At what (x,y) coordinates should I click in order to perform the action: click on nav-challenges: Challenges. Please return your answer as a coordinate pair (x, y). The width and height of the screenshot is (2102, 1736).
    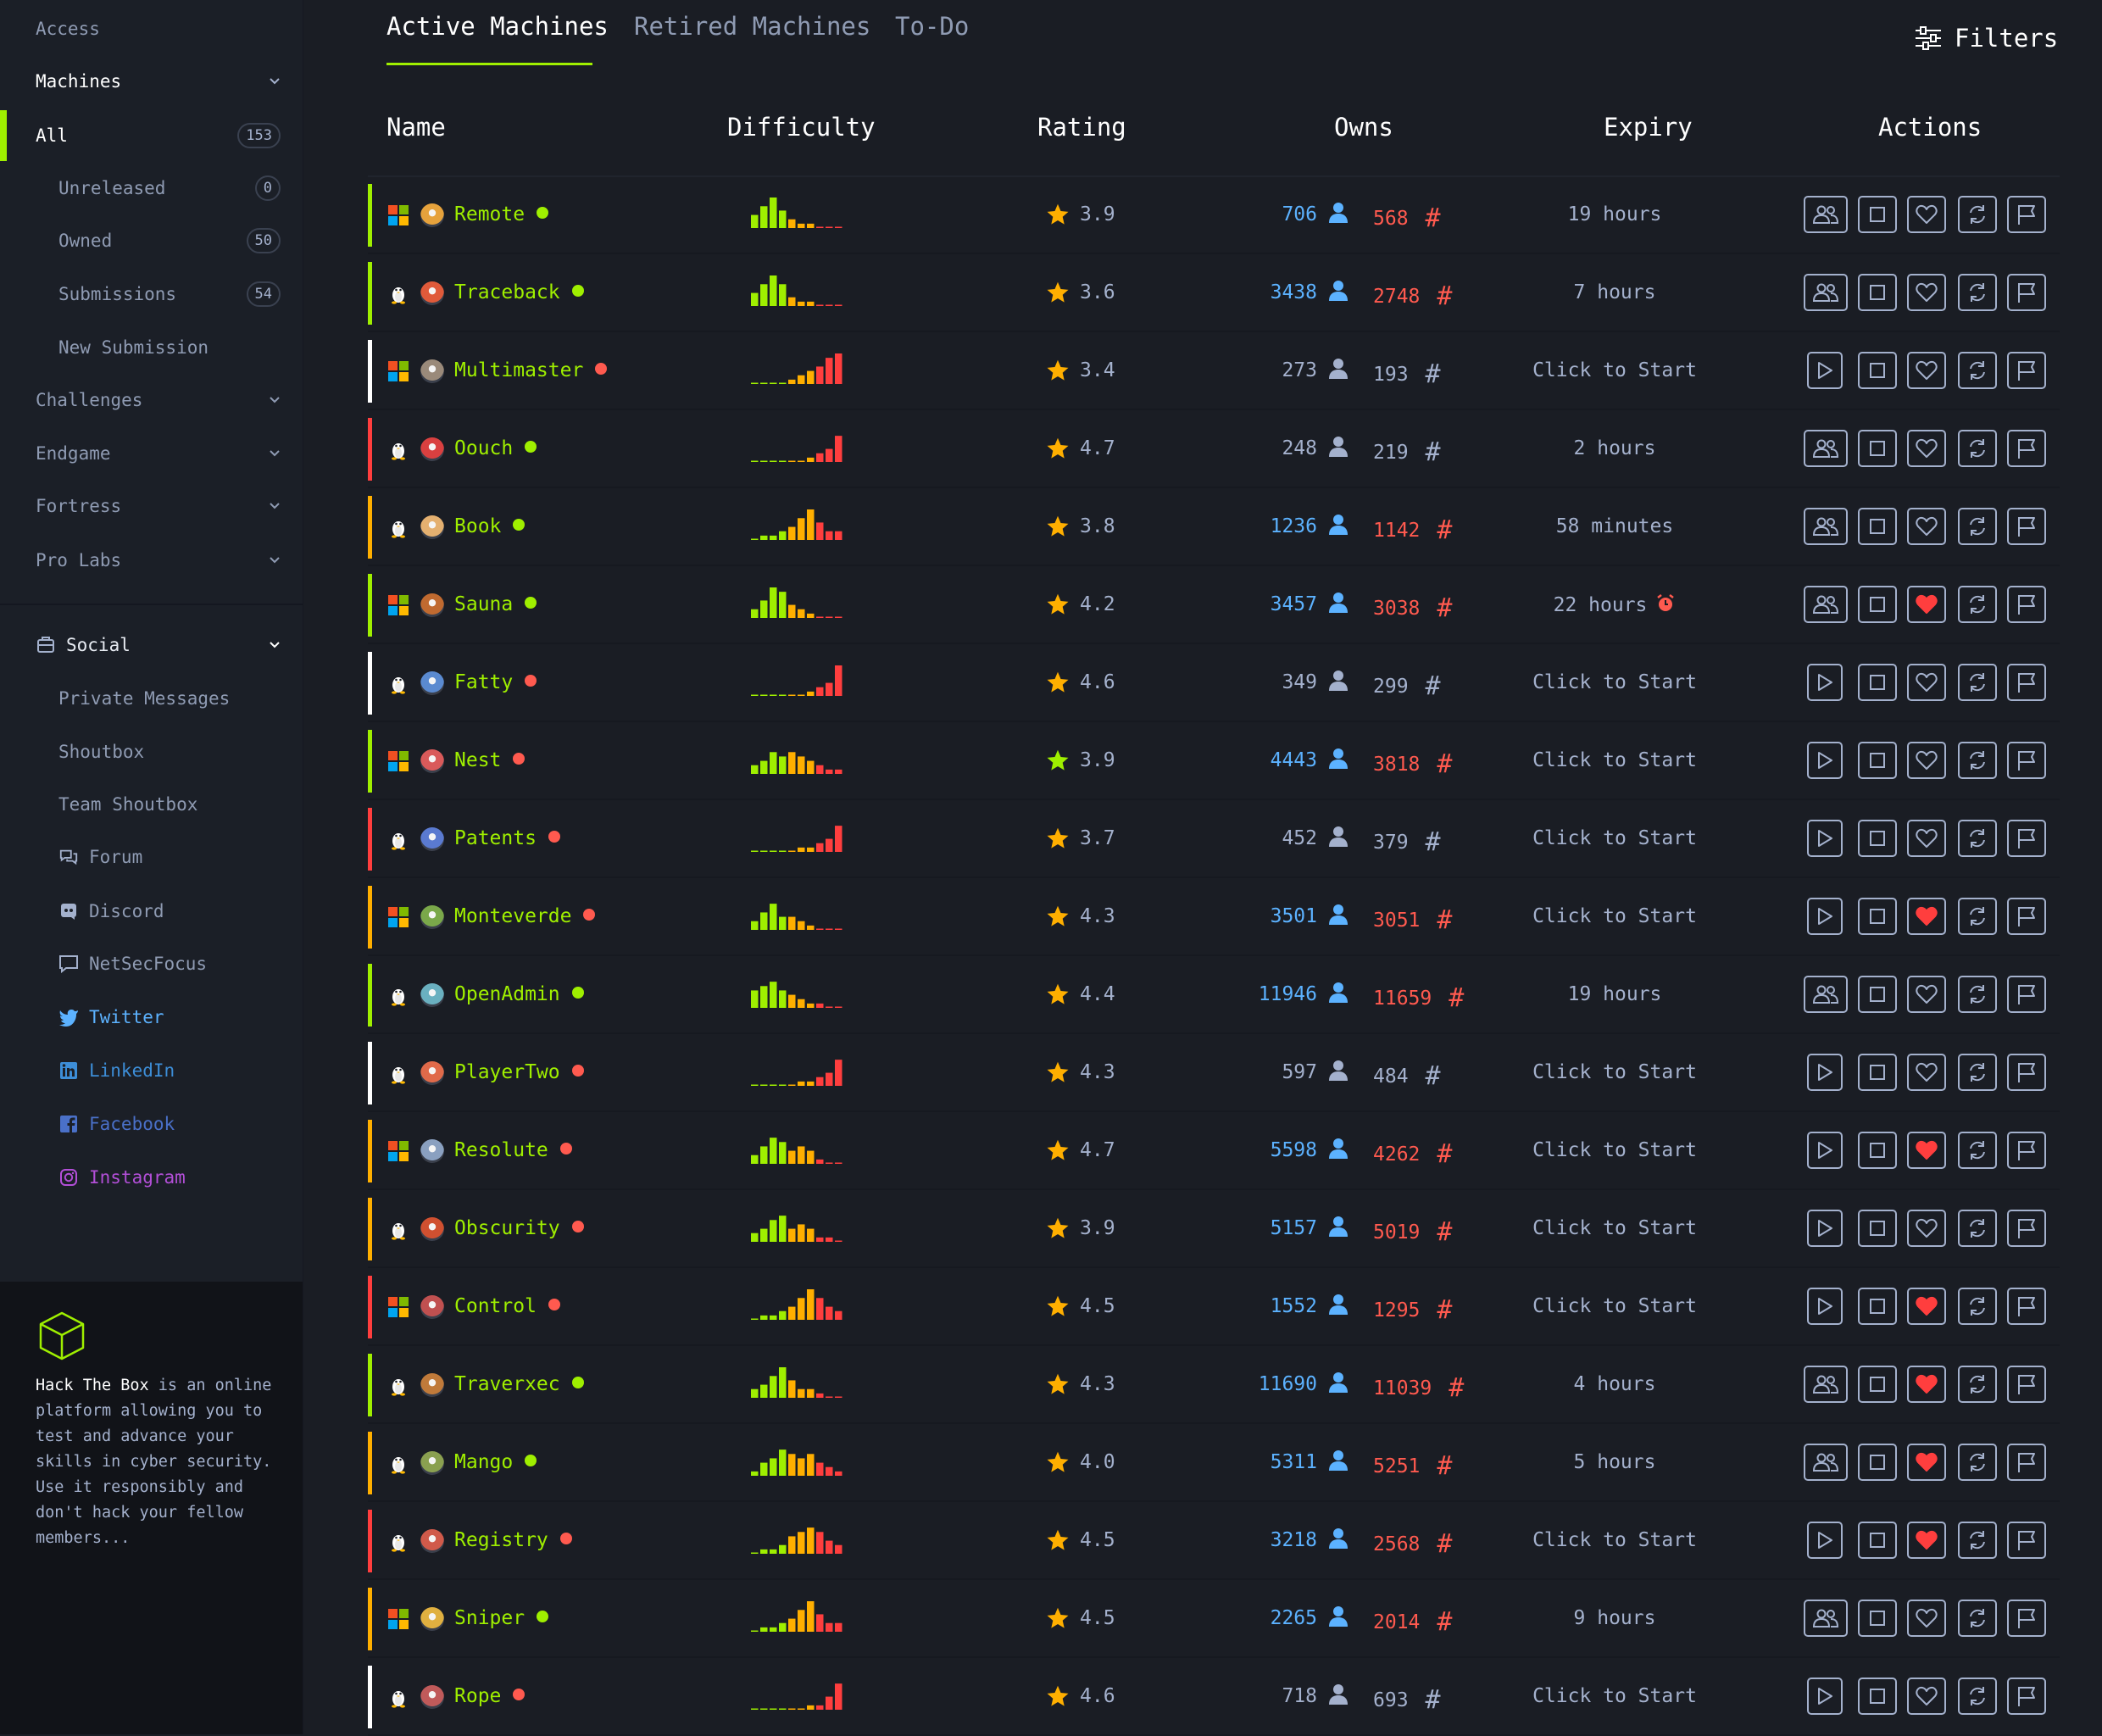
    Looking at the image, I should click on (151, 400).